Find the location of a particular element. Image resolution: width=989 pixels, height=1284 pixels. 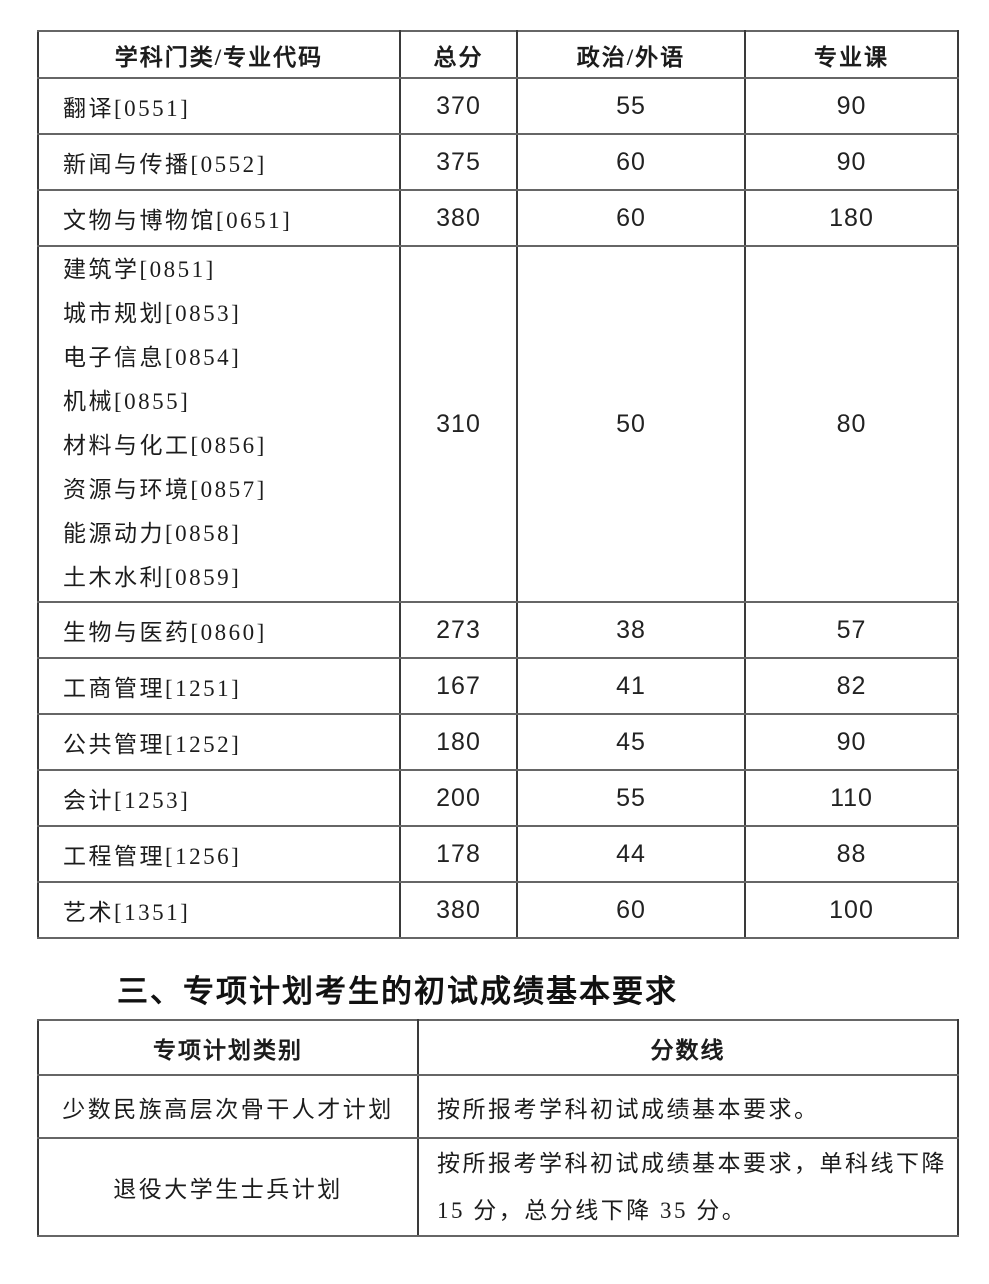

major-name: 建筑学[0851] is located at coordinates (139, 269).